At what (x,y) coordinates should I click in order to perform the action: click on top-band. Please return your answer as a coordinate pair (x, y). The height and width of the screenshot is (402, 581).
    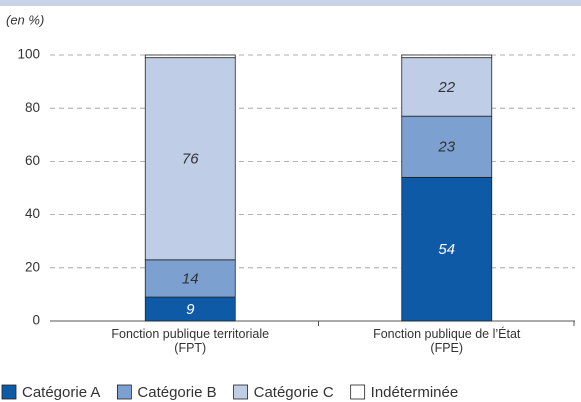
    Looking at the image, I should click on (290, 3).